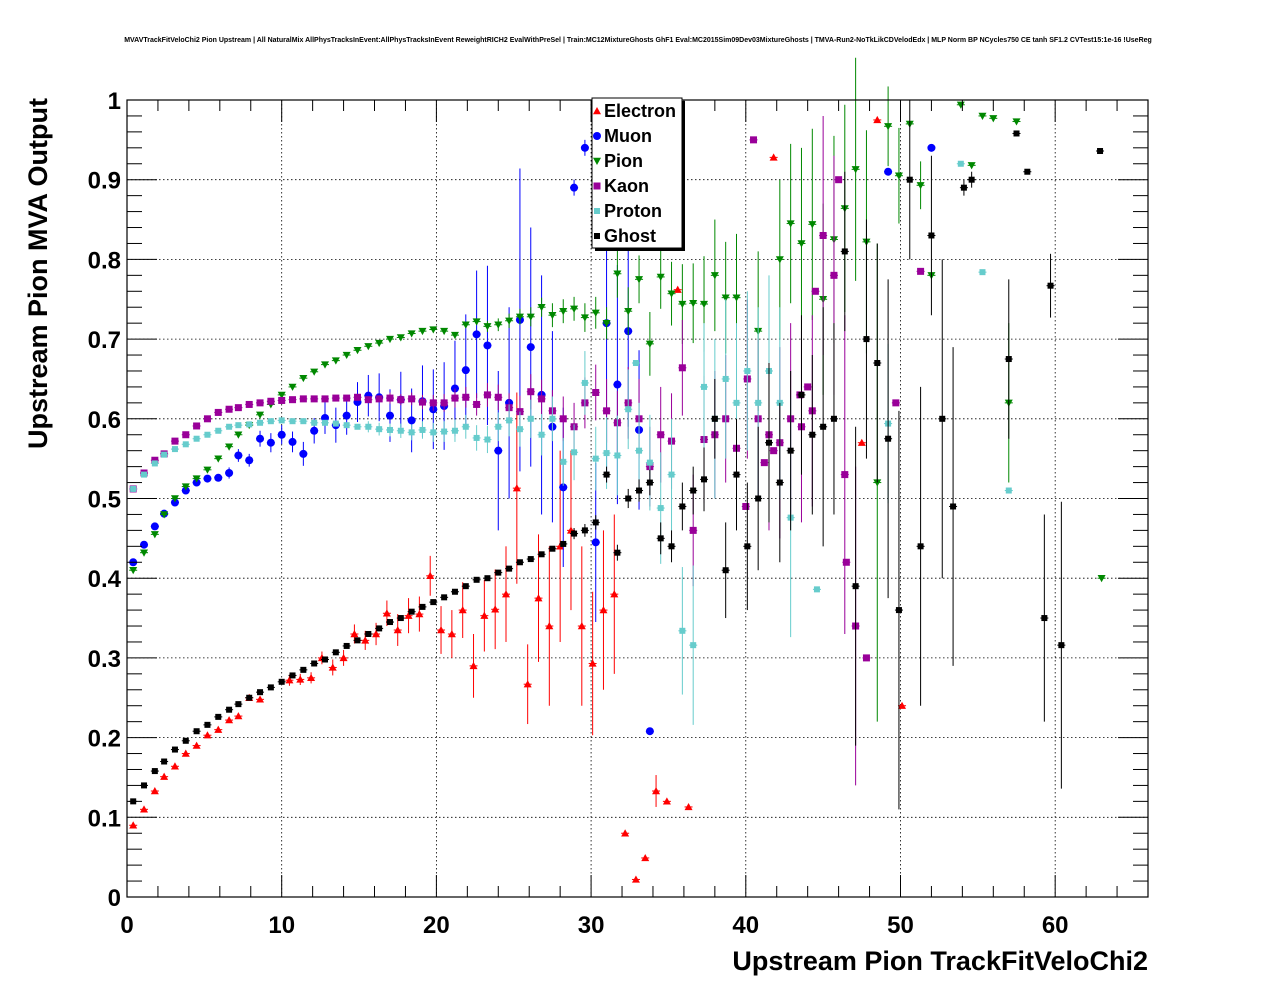 This screenshot has height=996, width=1276. Describe the element at coordinates (597, 186) in the screenshot. I see `legend-marker-kaon` at that location.